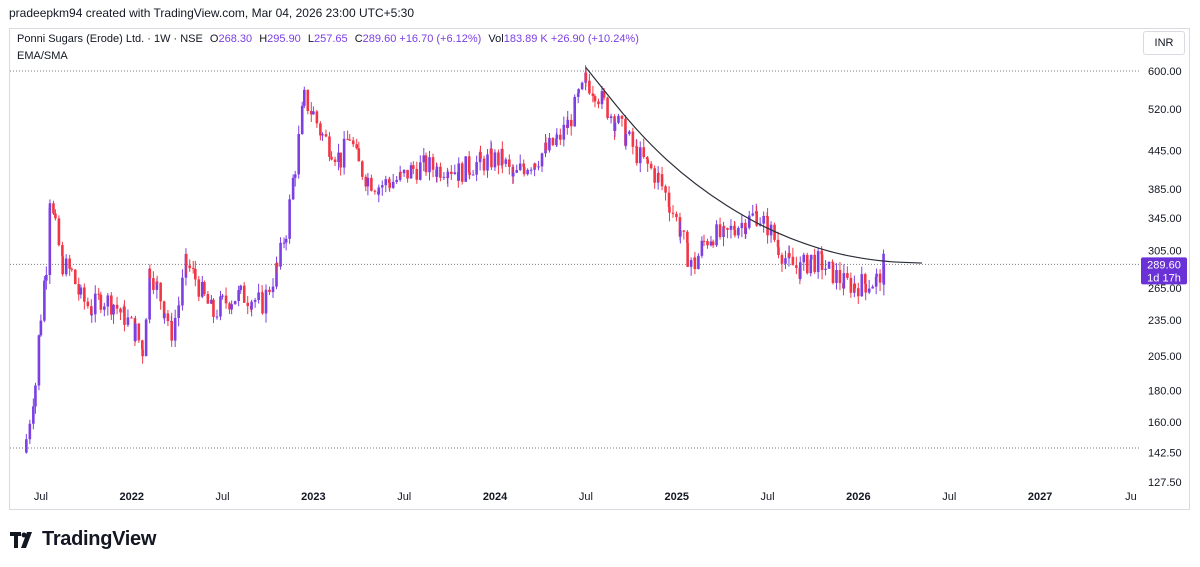 This screenshot has height=567, width=1200. I want to click on price-axis-tick: 127.50, so click(1165, 483).